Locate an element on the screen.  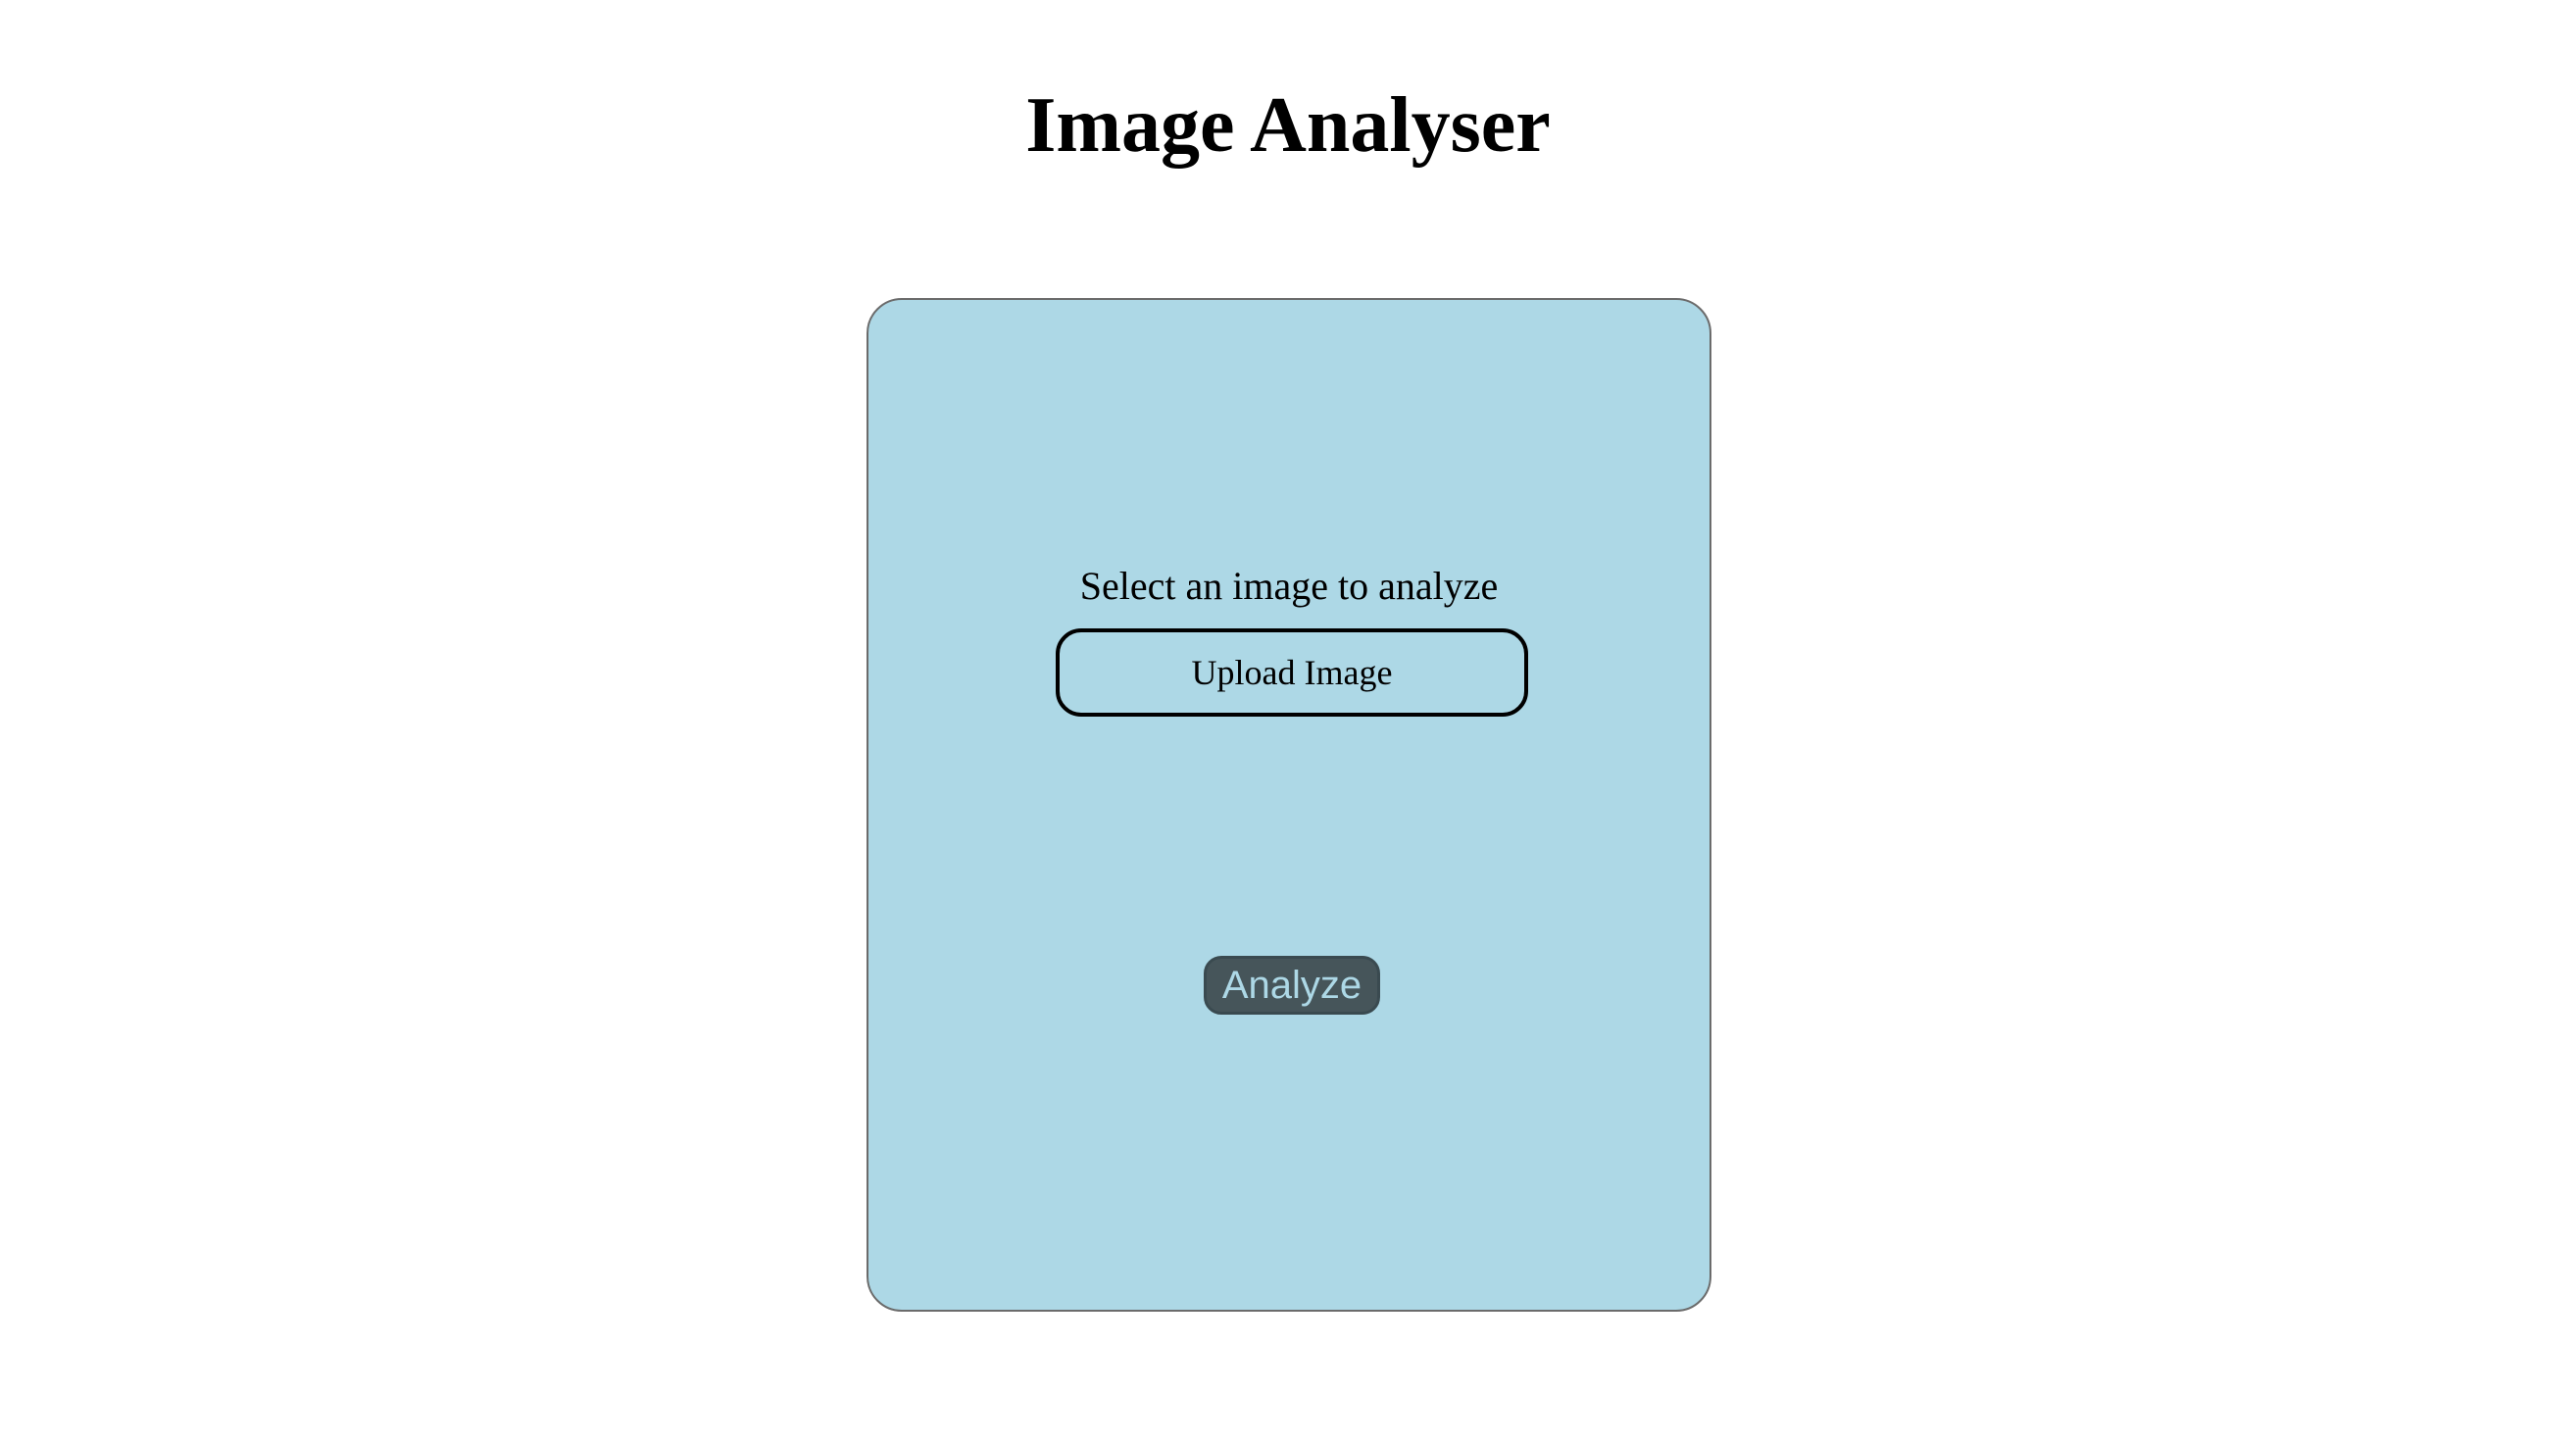
upload-image-button: Upload Image is located at coordinates (1292, 672).